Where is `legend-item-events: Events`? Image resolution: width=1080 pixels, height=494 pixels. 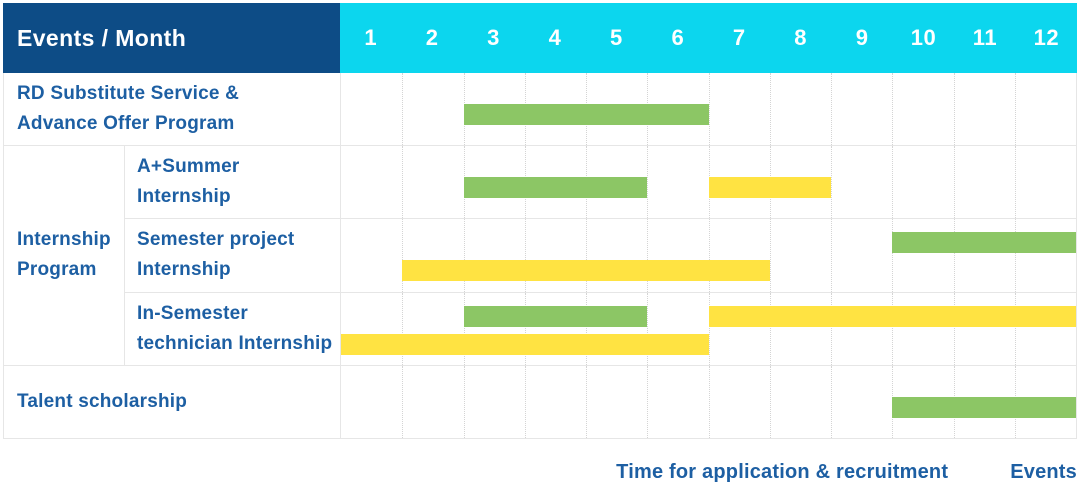
legend-item-events: Events is located at coordinates (1024, 472).